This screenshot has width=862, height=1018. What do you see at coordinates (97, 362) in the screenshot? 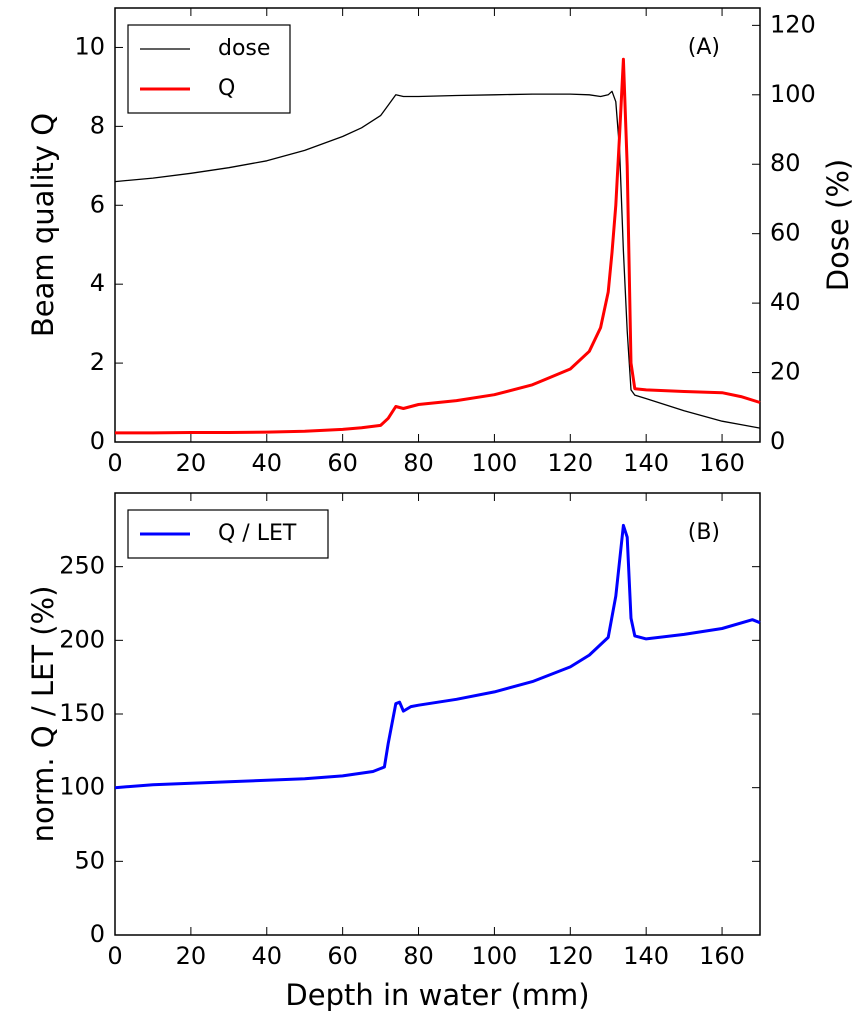
I see `y-tick-label: 2` at bounding box center [97, 362].